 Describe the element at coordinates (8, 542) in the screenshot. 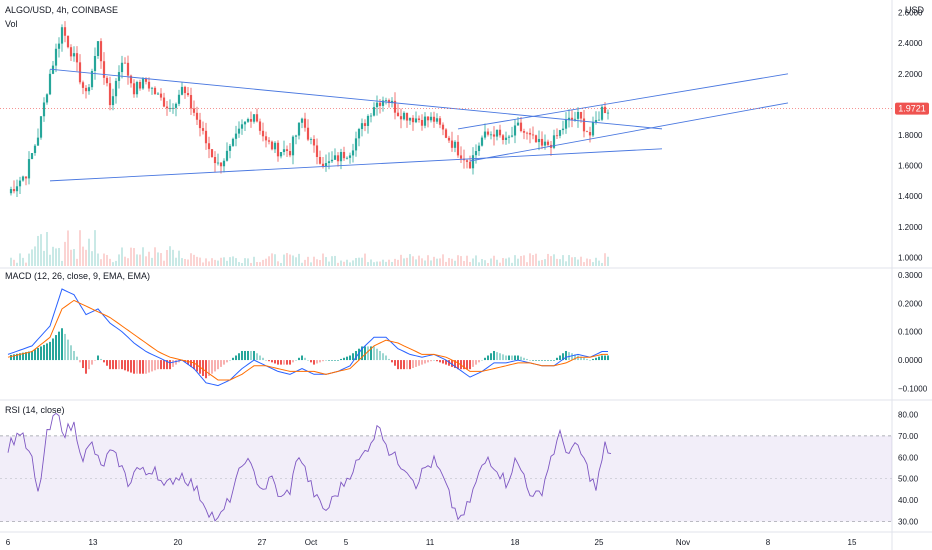

I see `time-tick-label: 6` at that location.